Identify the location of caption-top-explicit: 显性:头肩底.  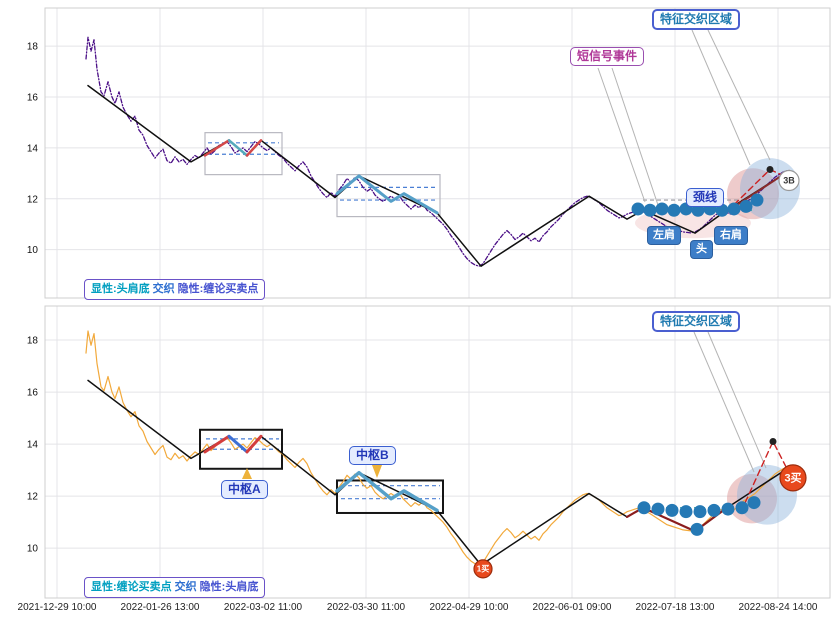
(120, 289).